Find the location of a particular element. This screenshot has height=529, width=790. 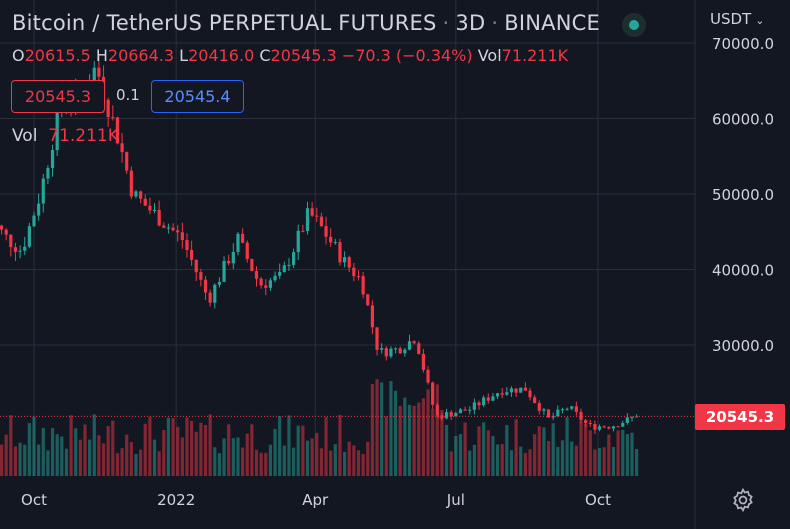

close-value: 20545.3 is located at coordinates (303, 55).